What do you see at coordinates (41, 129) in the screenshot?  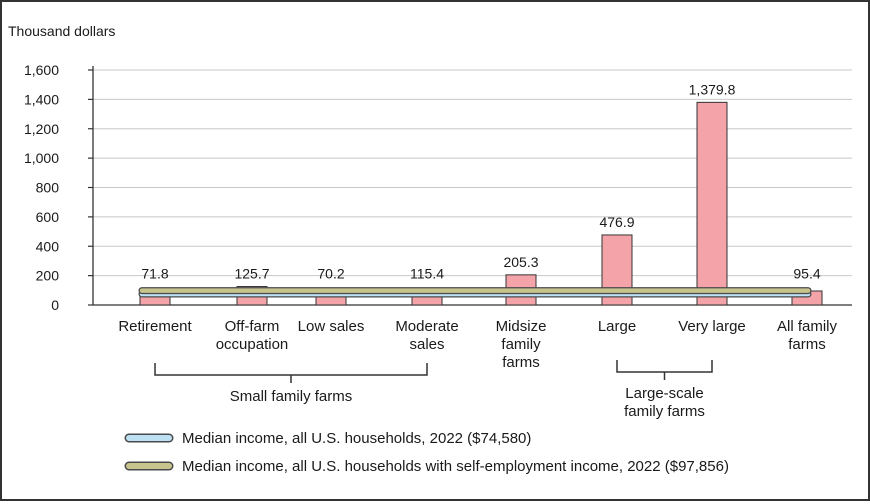 I see `y-tick-label: 1,200` at bounding box center [41, 129].